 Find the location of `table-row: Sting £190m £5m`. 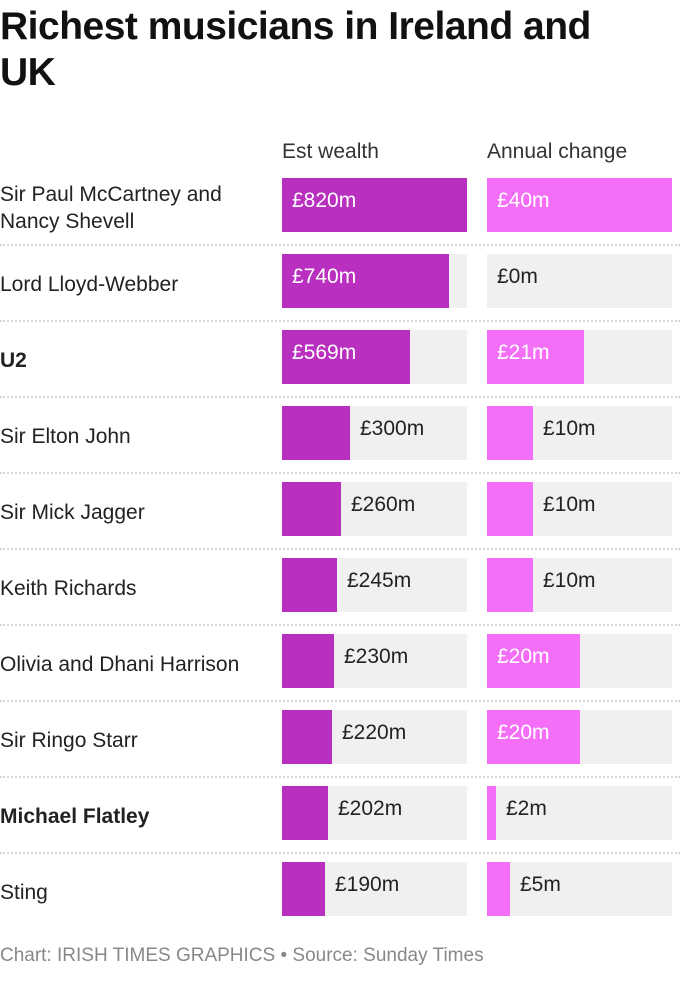

table-row: Sting £190m £5m is located at coordinates (340, 892).